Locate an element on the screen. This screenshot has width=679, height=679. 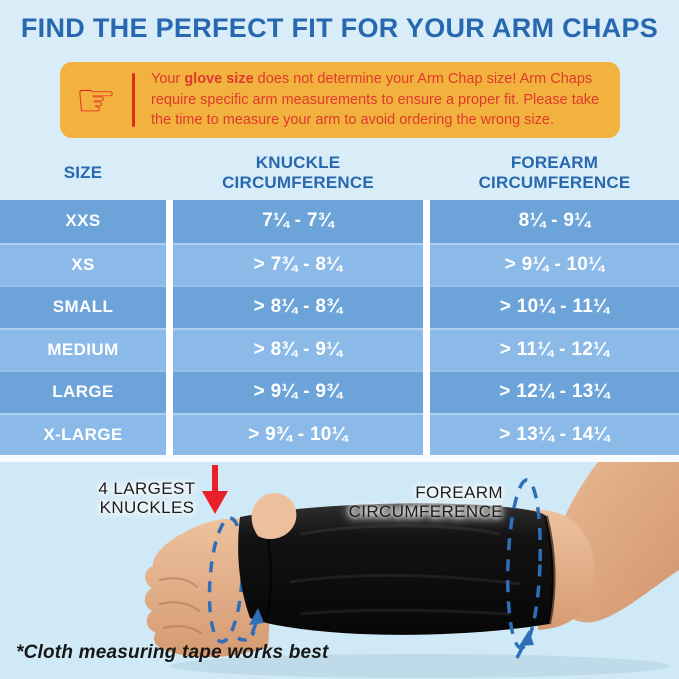
knuckle-cell: > 8¾ - 9¼ is located at coordinates (298, 348).